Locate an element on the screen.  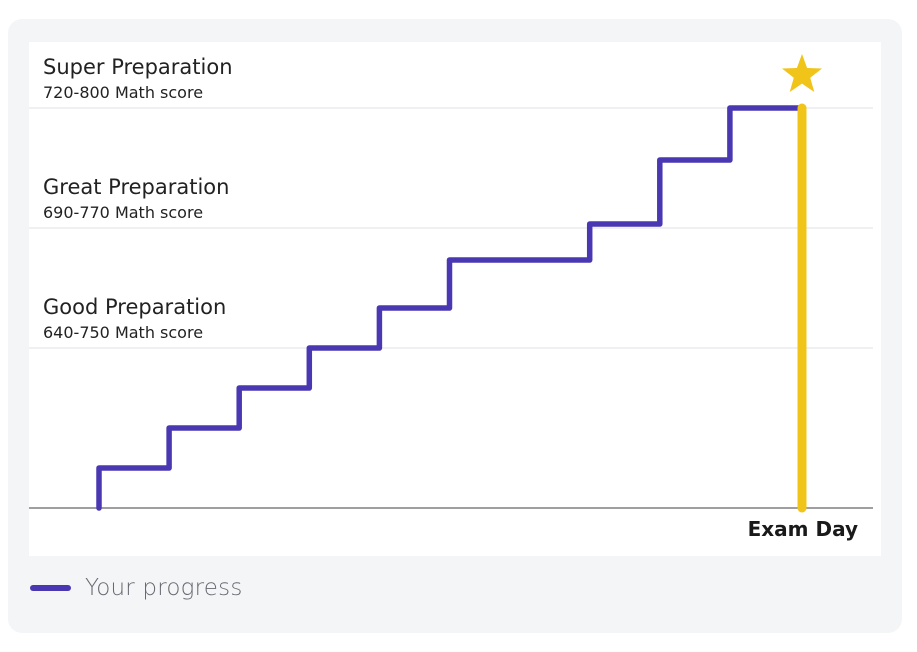
legend: Your progress is located at coordinates (136, 588).